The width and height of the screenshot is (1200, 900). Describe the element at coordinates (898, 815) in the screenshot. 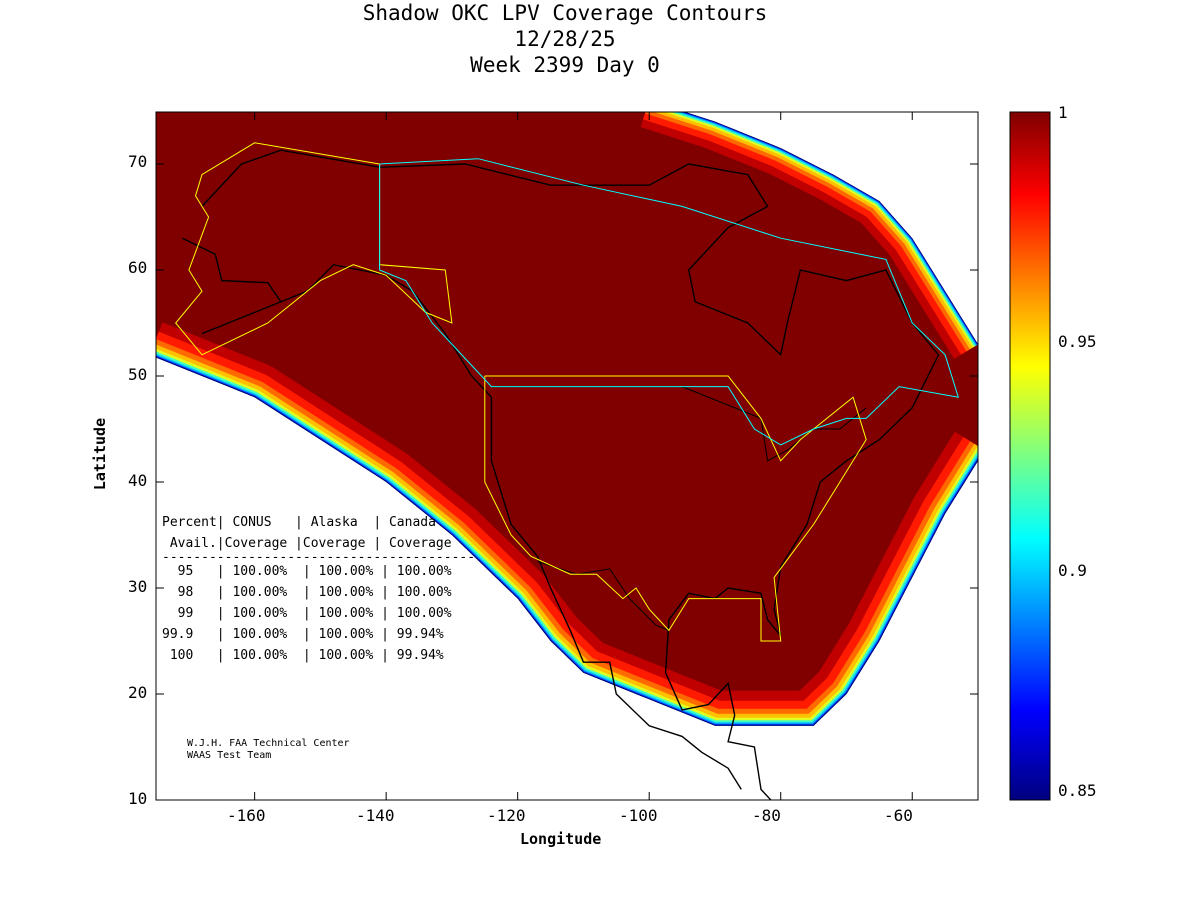

I see `x-tick: -60` at that location.